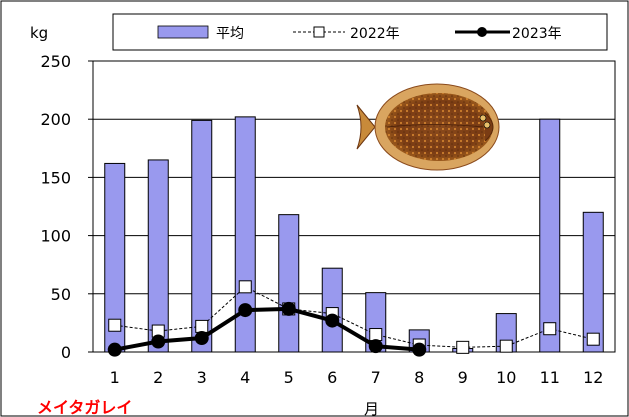 This screenshot has width=629, height=417. What do you see at coordinates (115, 377) in the screenshot?
I see `x-tick-label: 1` at bounding box center [115, 377].